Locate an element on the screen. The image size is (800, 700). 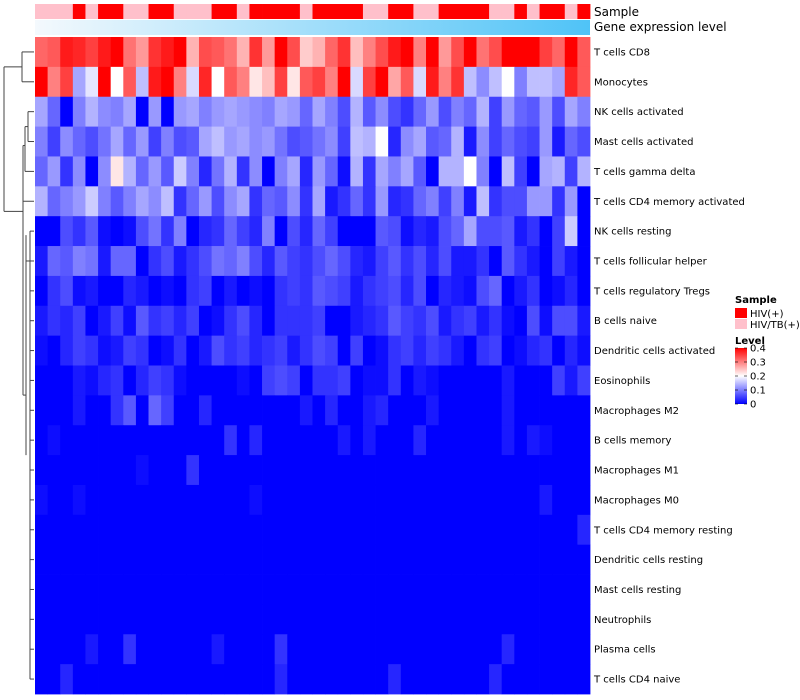
row-label: Mast cells activated is located at coordinates (643, 142).